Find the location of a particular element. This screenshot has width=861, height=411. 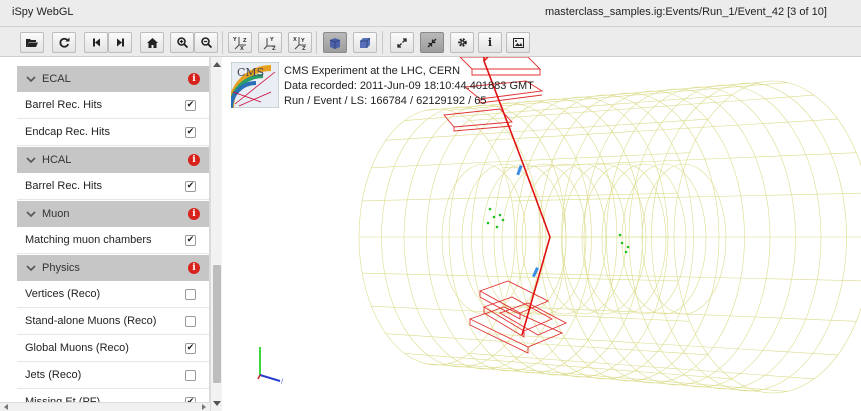

svg-text: X is located at coordinates (242, 48).